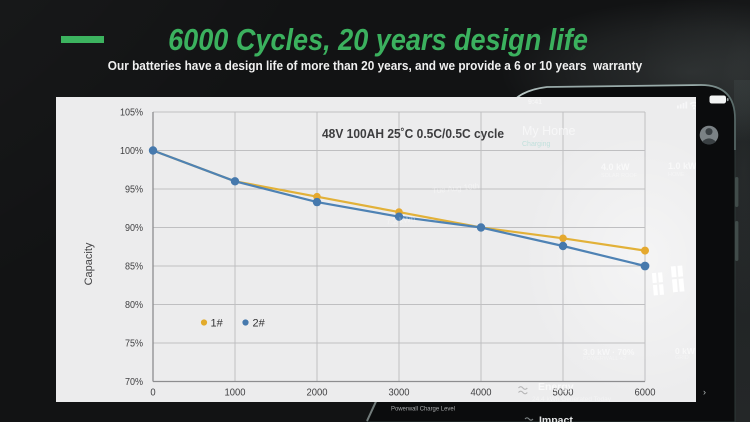 The height and width of the screenshot is (422, 750). I want to click on svg-text: 95%, so click(134, 190).